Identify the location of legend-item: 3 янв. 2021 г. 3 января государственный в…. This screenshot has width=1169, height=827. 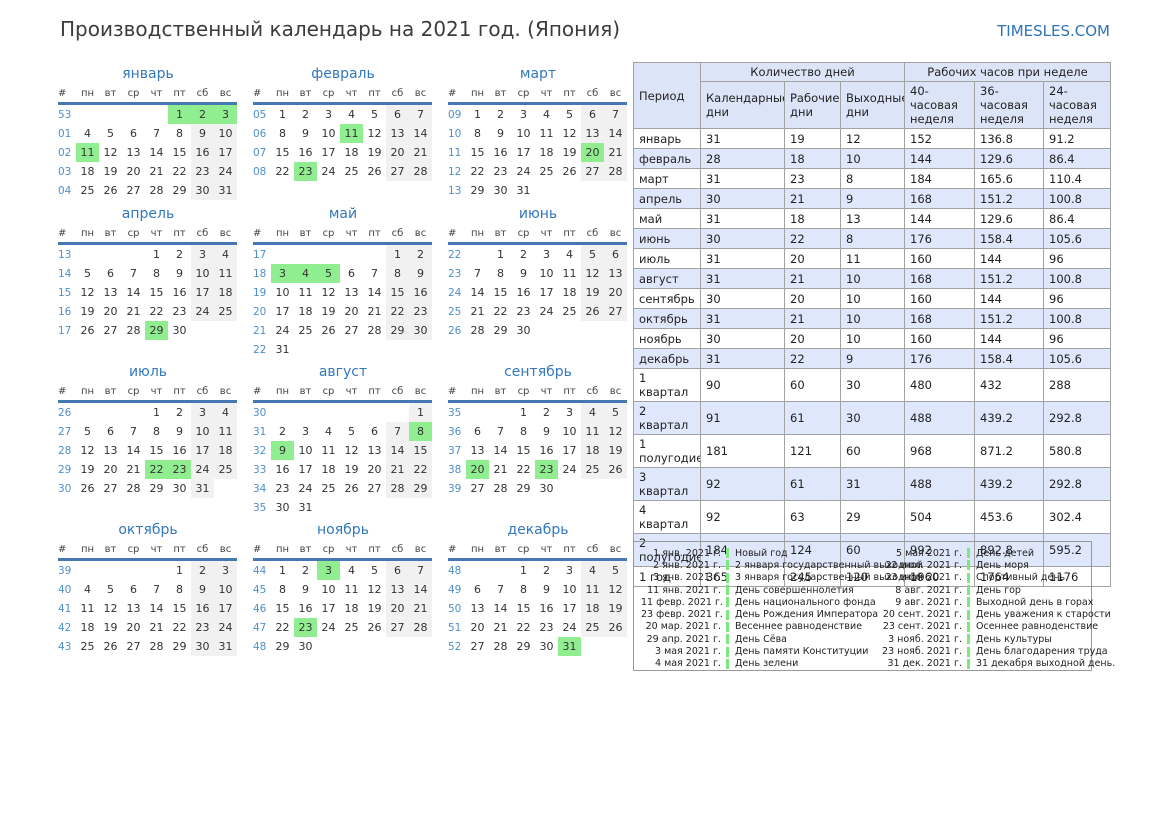
(782, 578).